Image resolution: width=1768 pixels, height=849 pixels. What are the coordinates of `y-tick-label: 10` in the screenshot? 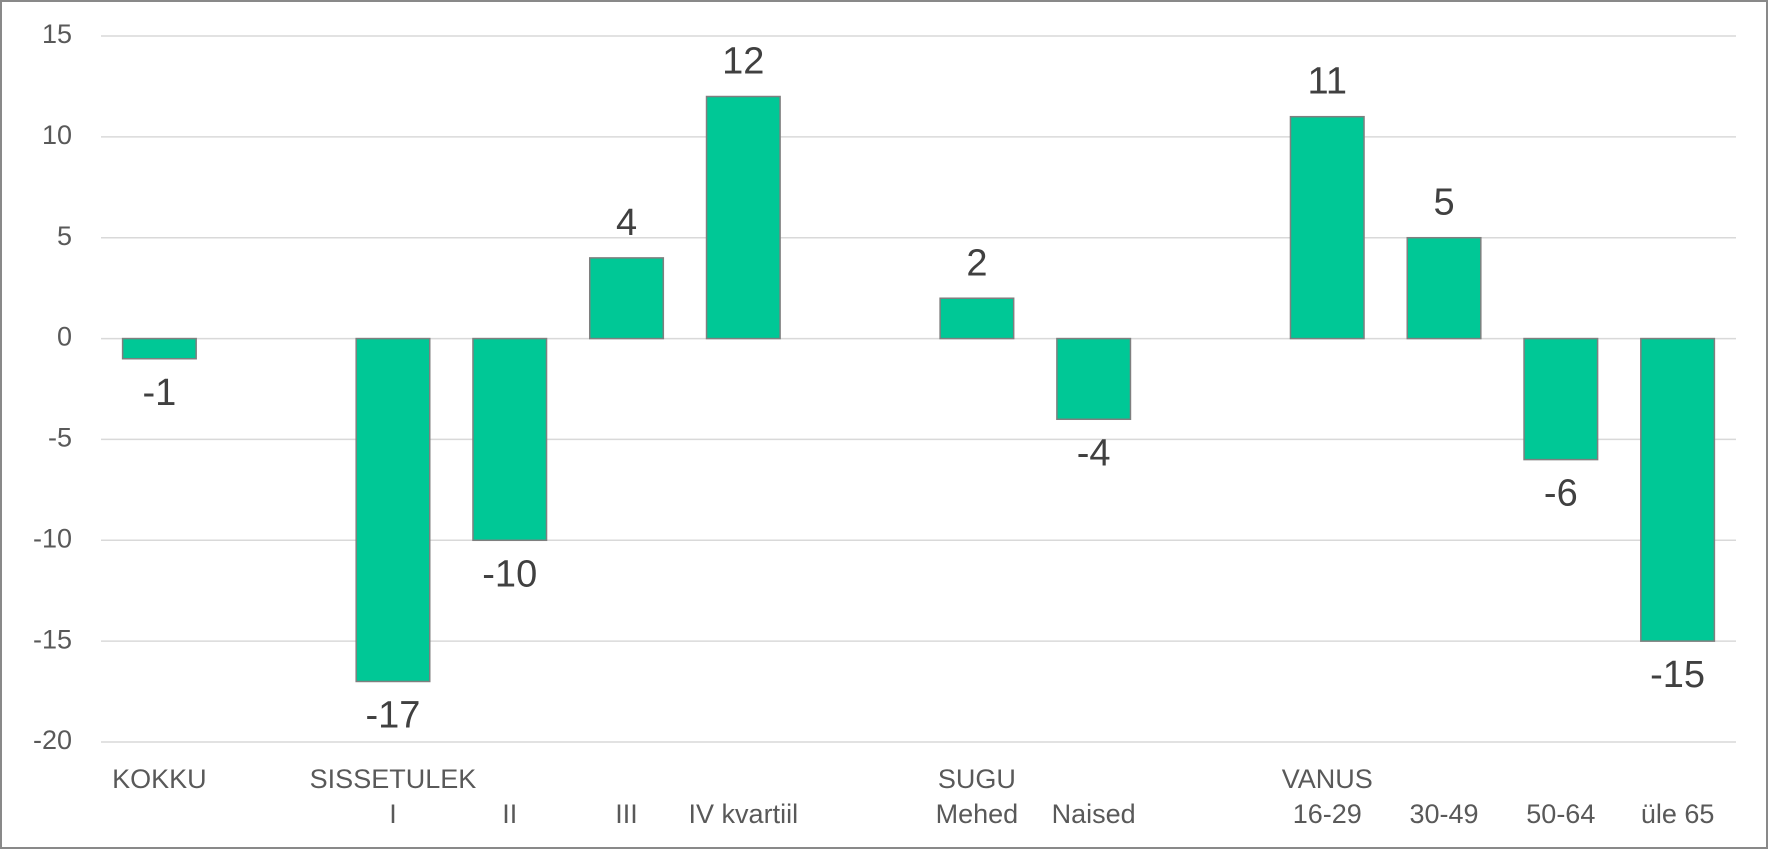 It's located at (57, 135).